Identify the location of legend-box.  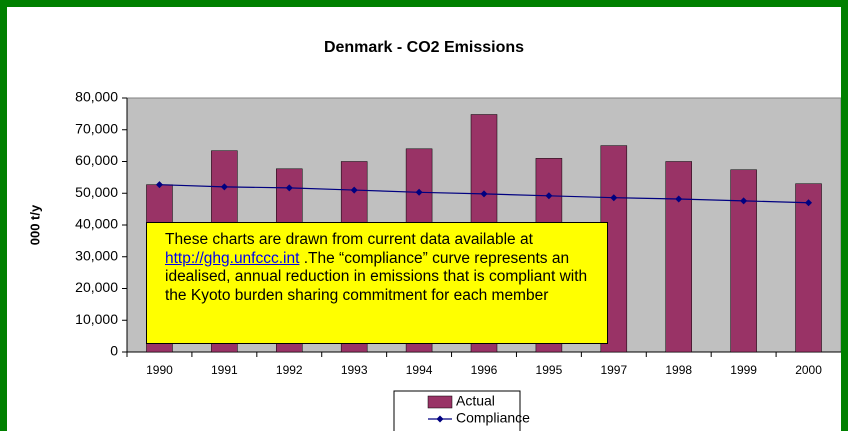
(457, 410).